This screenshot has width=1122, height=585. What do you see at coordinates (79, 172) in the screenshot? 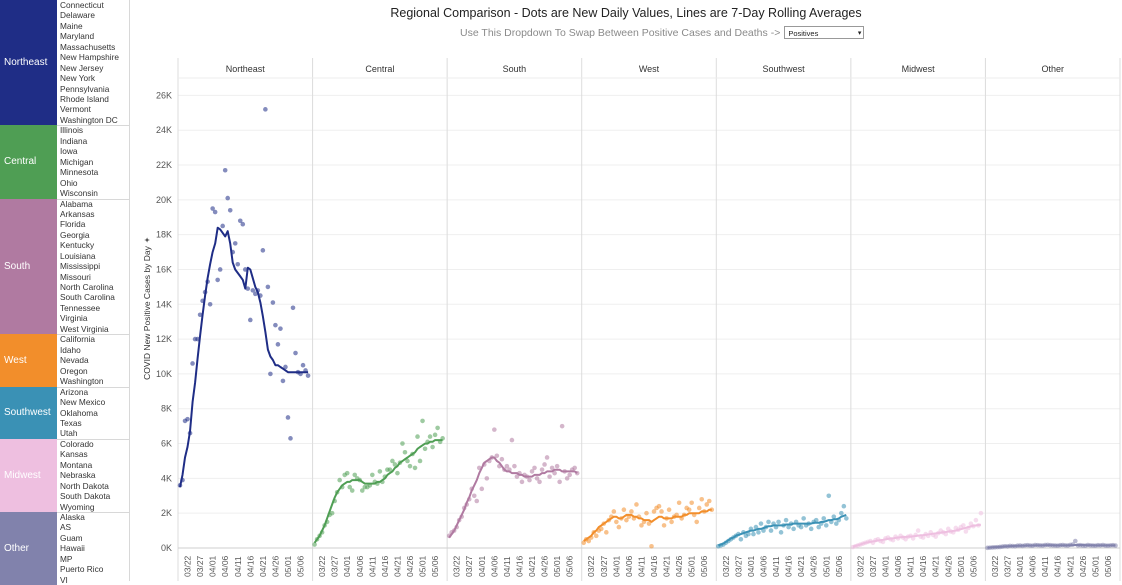
I see `legend-state: Minnesota` at bounding box center [79, 172].